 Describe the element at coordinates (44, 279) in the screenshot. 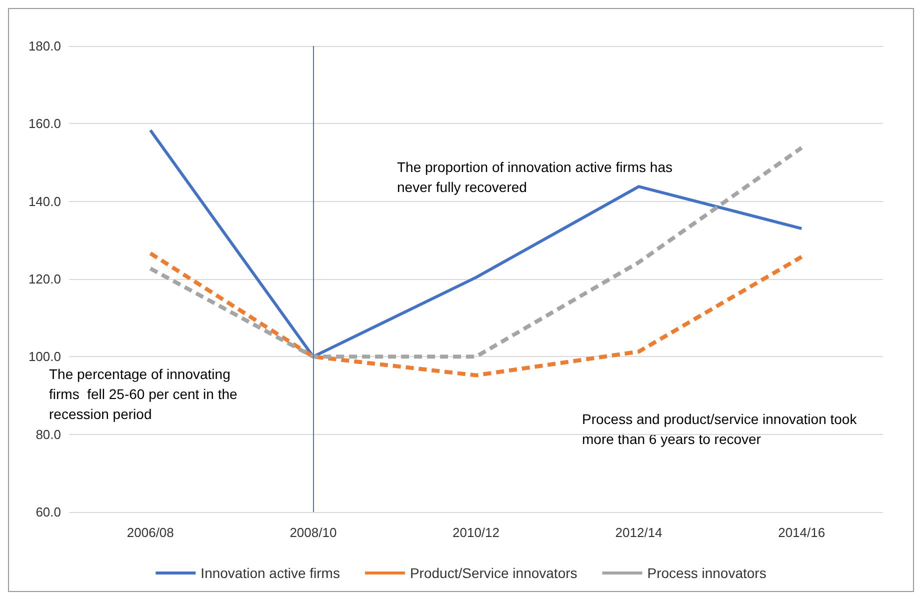

I see `y-tick-label: 120.0` at that location.